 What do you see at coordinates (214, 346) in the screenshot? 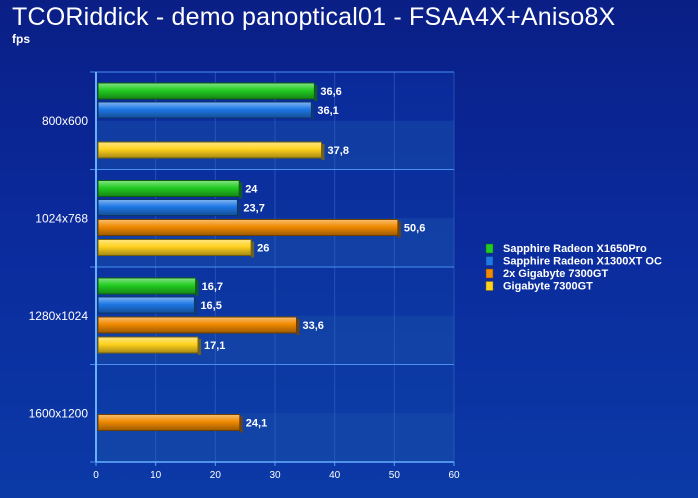
I see `value-label: 17,1` at bounding box center [214, 346].